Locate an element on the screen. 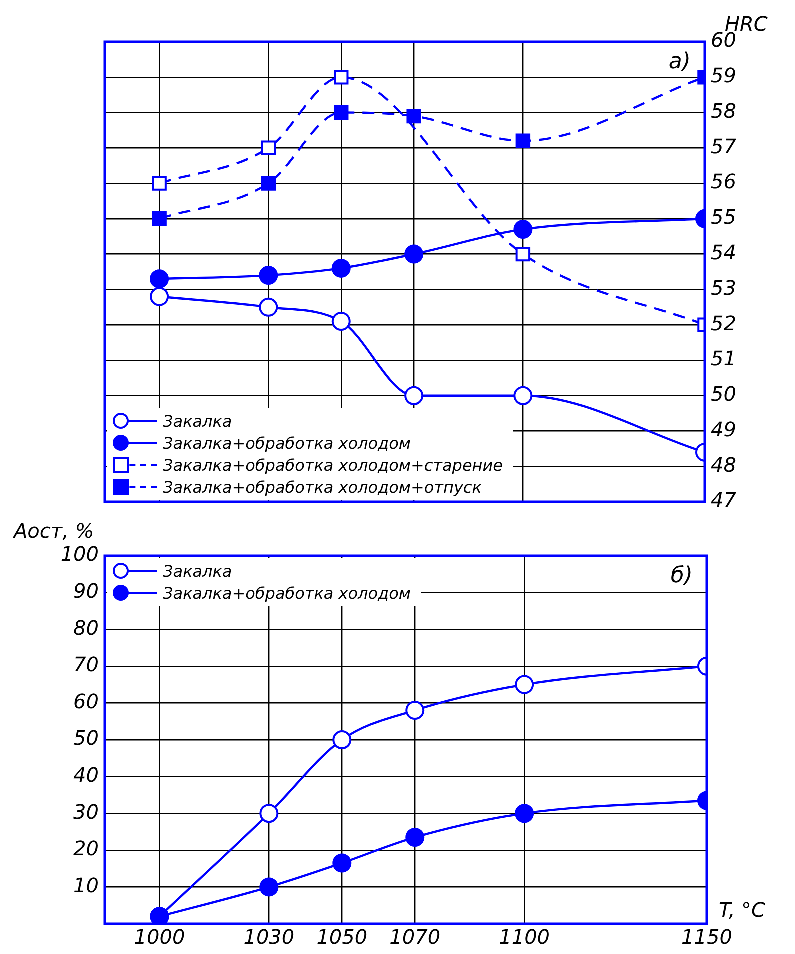 The height and width of the screenshot is (954, 795). x-axis-title: T, °C is located at coordinates (742, 910).